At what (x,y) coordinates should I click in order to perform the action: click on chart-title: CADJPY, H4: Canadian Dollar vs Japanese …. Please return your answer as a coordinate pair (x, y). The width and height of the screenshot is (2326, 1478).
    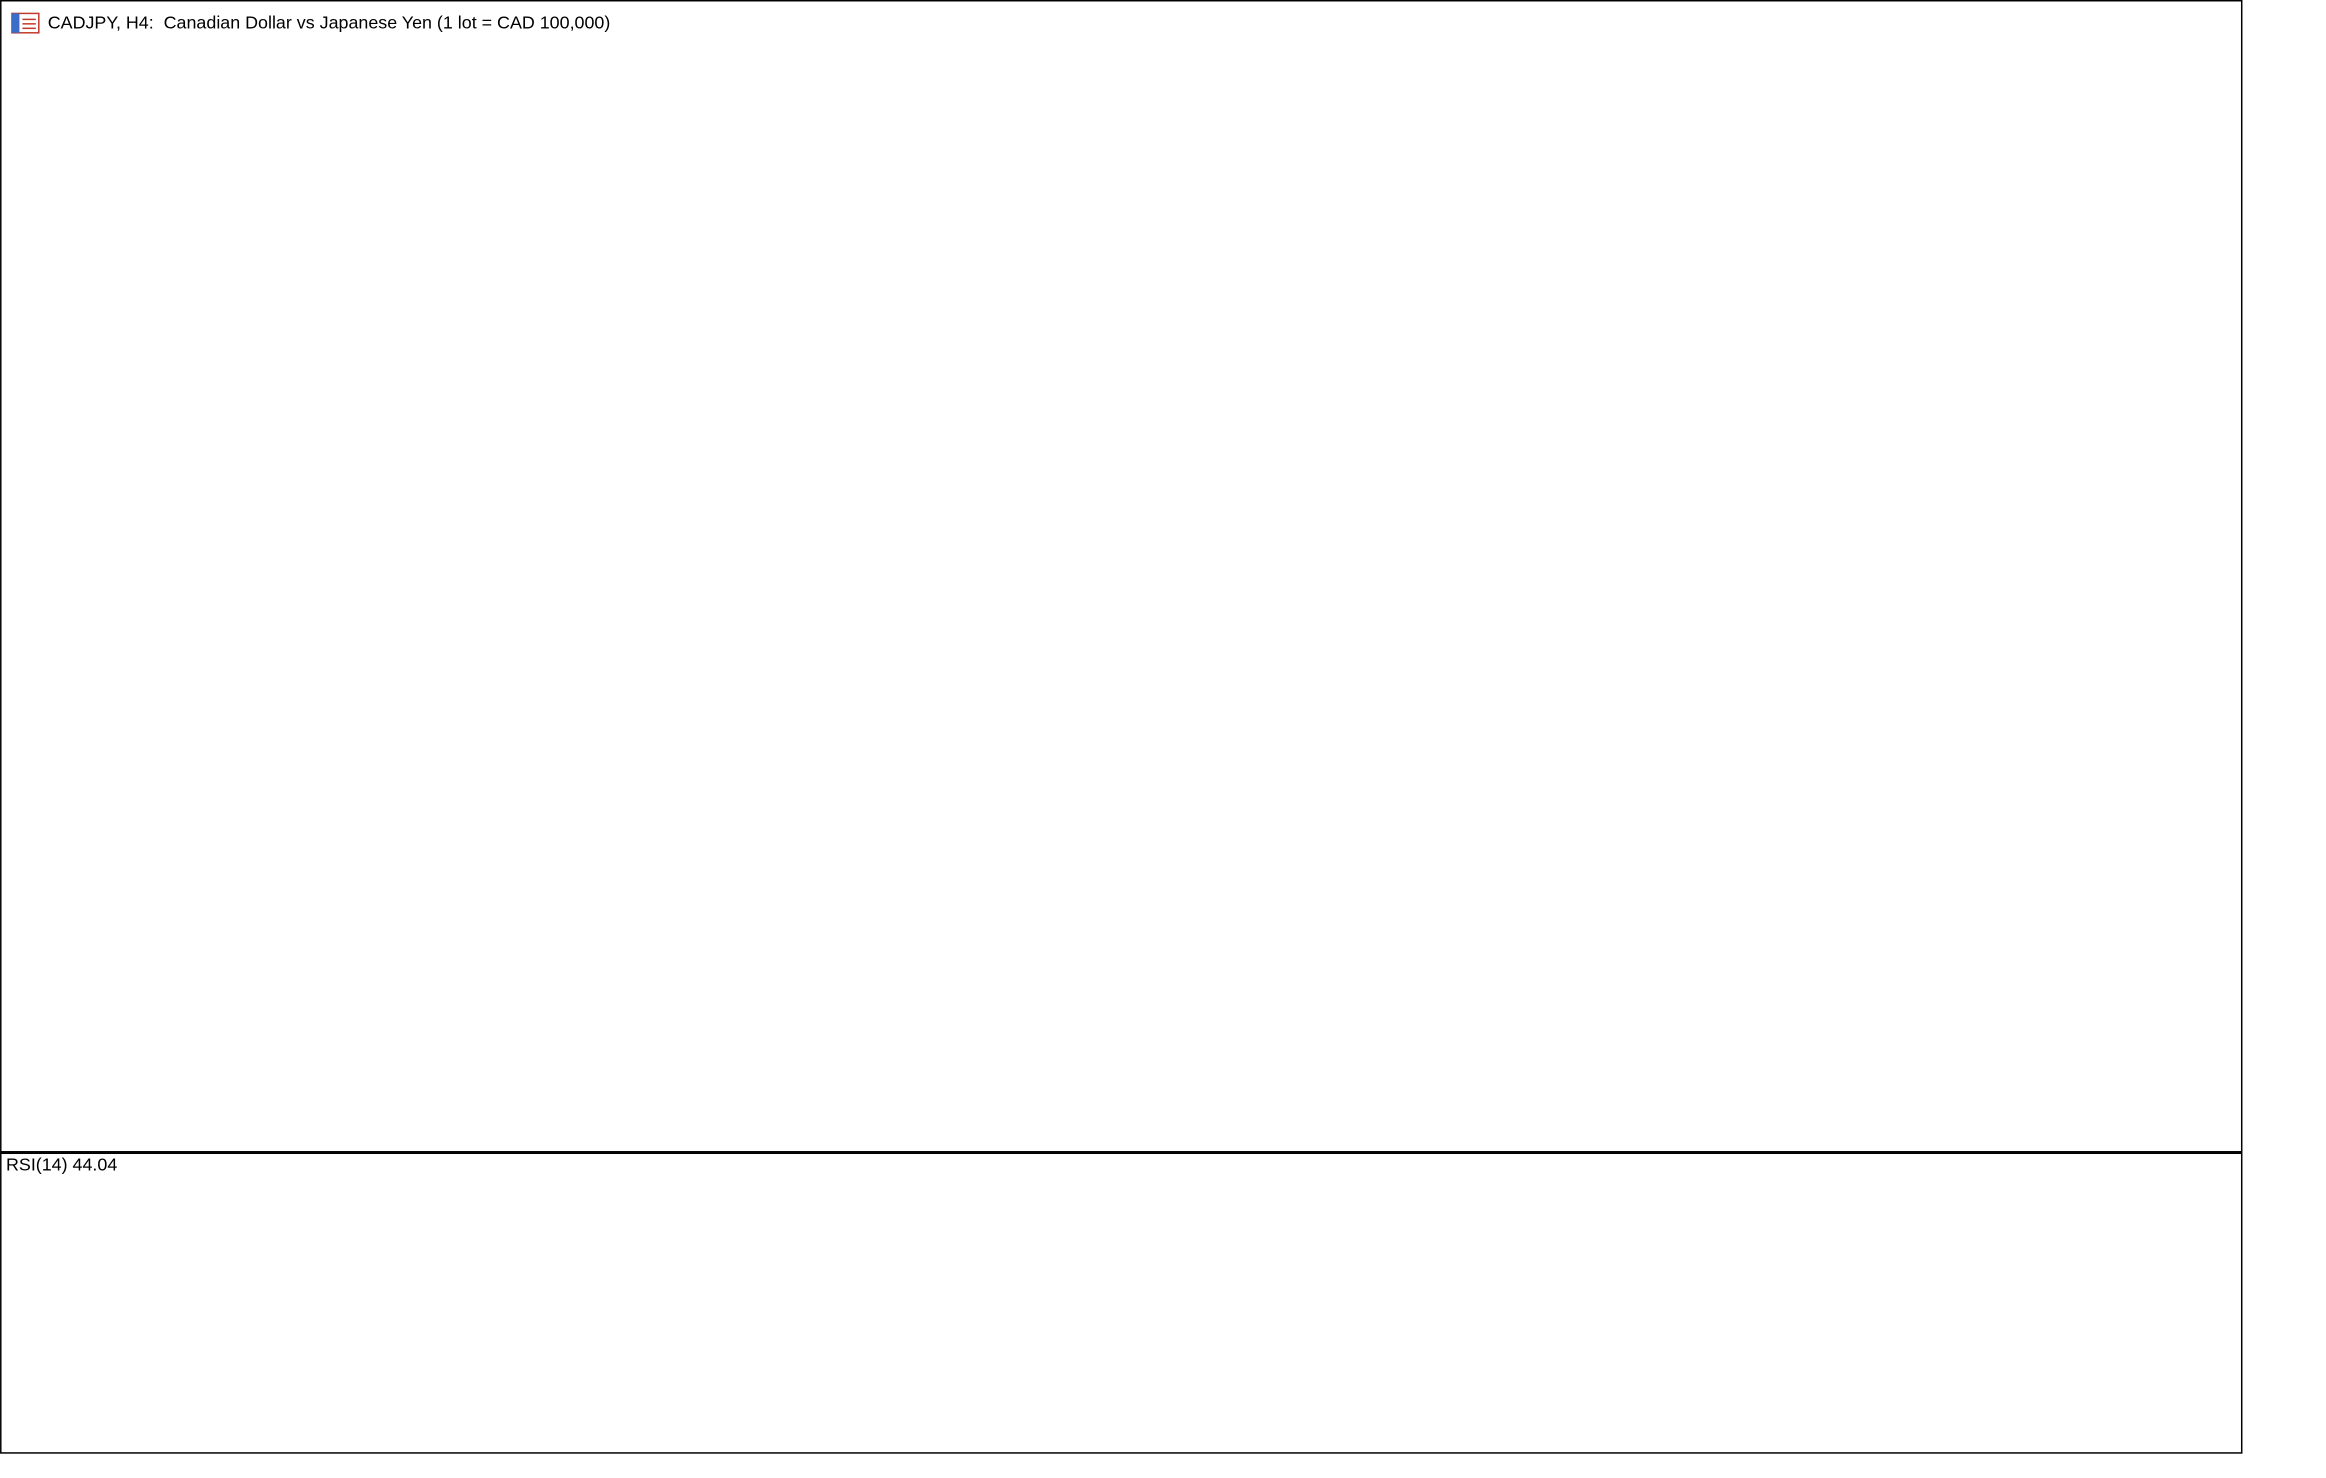
    Looking at the image, I should click on (329, 23).